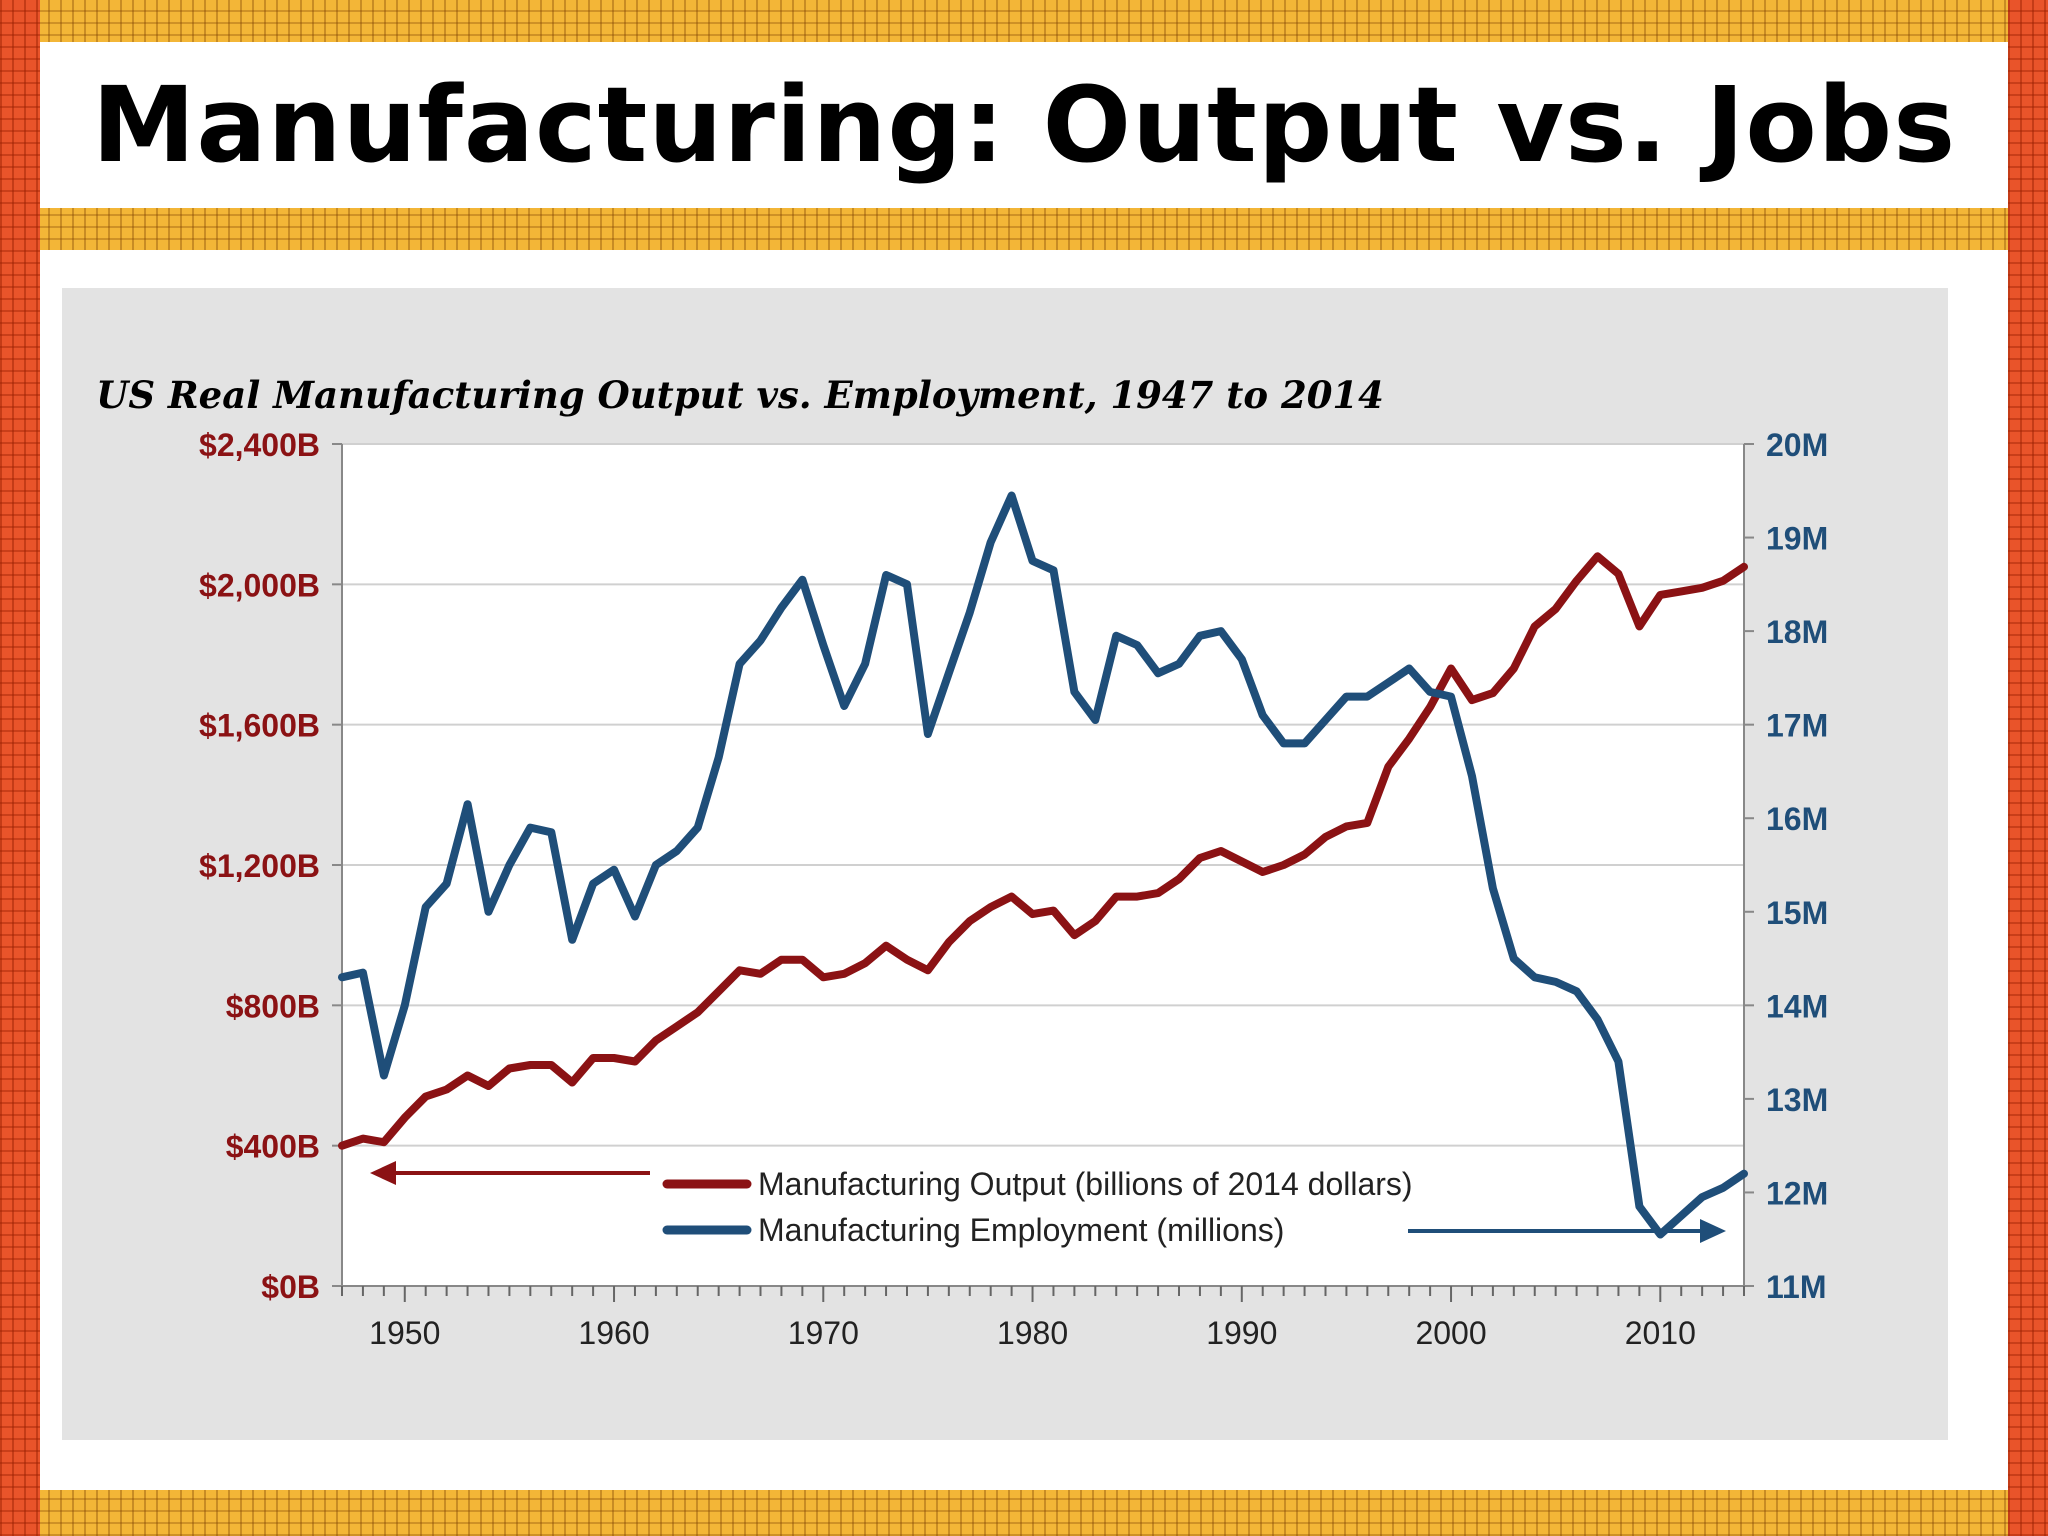 The height and width of the screenshot is (1536, 2048). Describe the element at coordinates (1713, 1231) in the screenshot. I see `right-axis-arrowhead` at that location.